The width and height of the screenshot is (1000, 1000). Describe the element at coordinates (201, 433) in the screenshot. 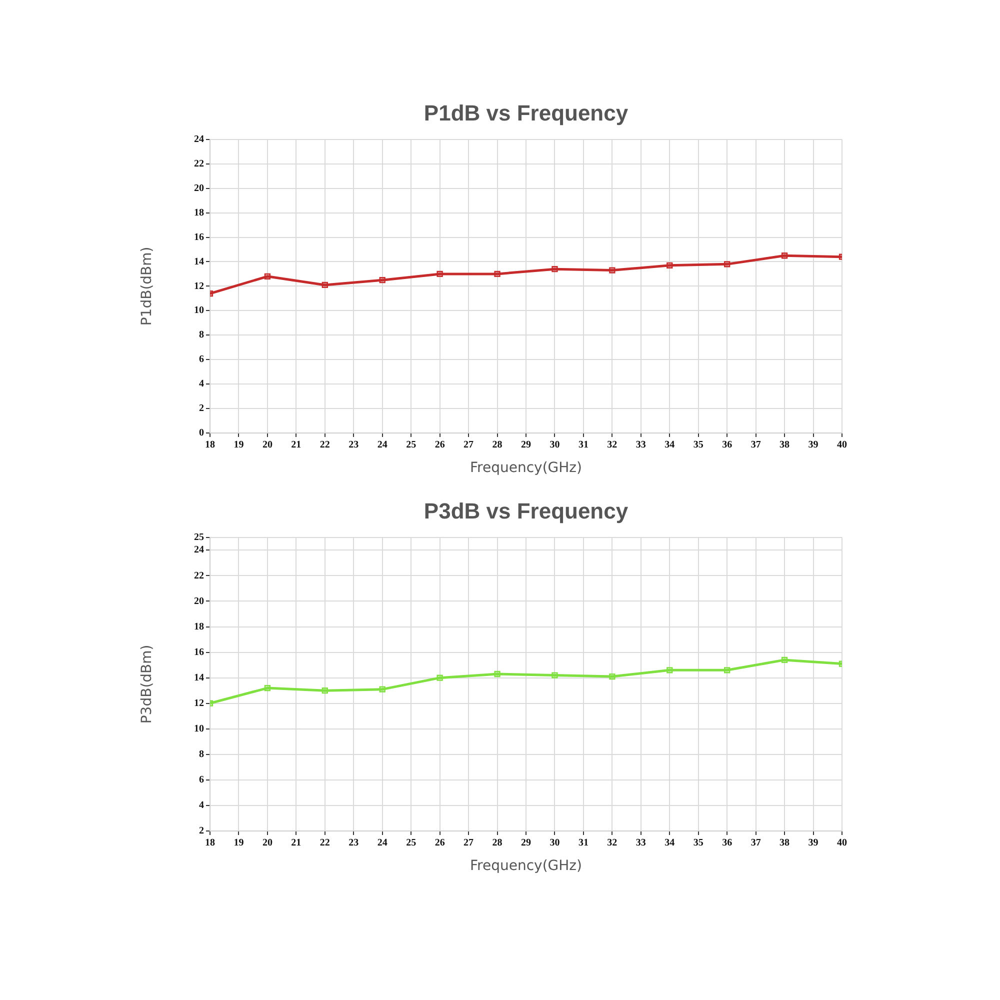

I see `y-tick-label: 0` at that location.